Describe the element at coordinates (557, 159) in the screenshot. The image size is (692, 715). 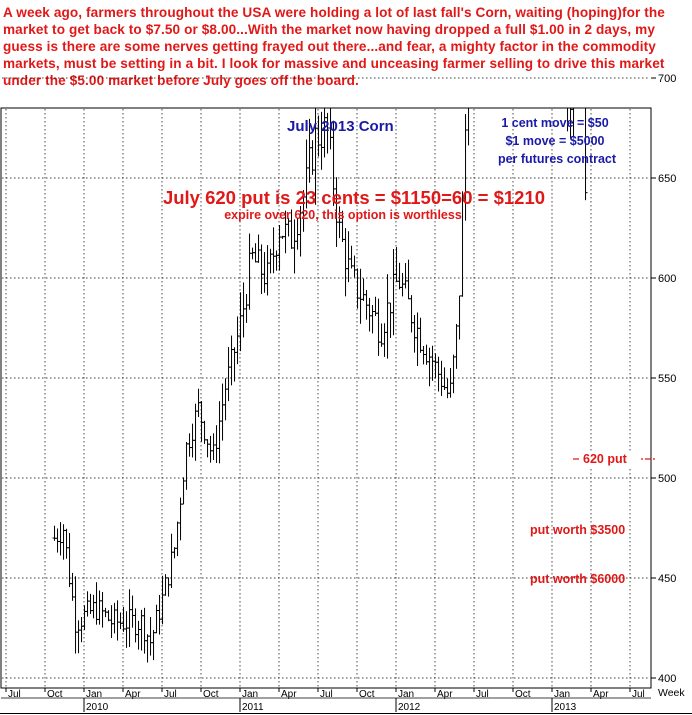
I see `contract-note-3: per futures contract` at that location.